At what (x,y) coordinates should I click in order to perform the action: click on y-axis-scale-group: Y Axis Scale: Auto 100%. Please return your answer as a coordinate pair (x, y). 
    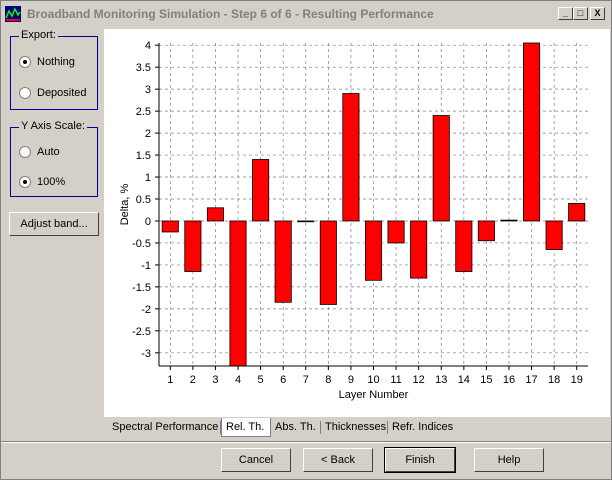
    Looking at the image, I should click on (54, 158).